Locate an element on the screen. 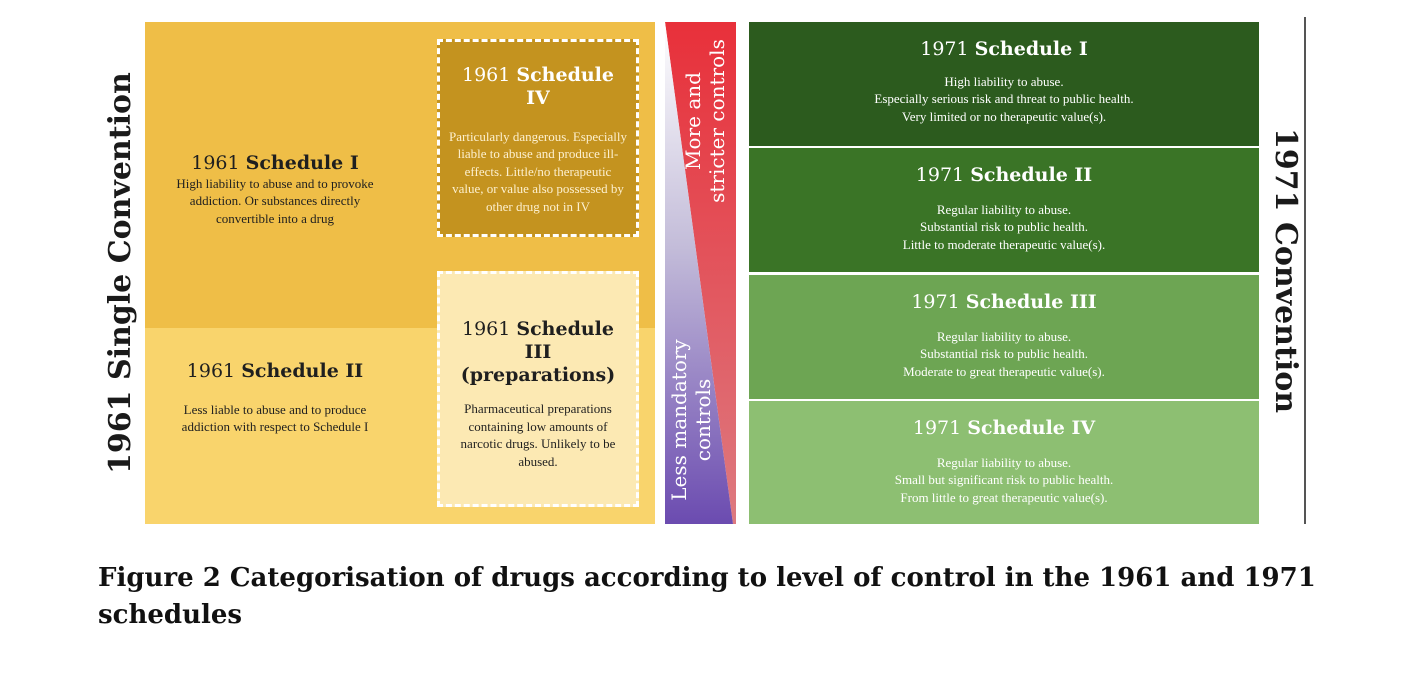 This screenshot has height=692, width=1404. convention-1971-title: 1971 Convention is located at coordinates (1285, 271).